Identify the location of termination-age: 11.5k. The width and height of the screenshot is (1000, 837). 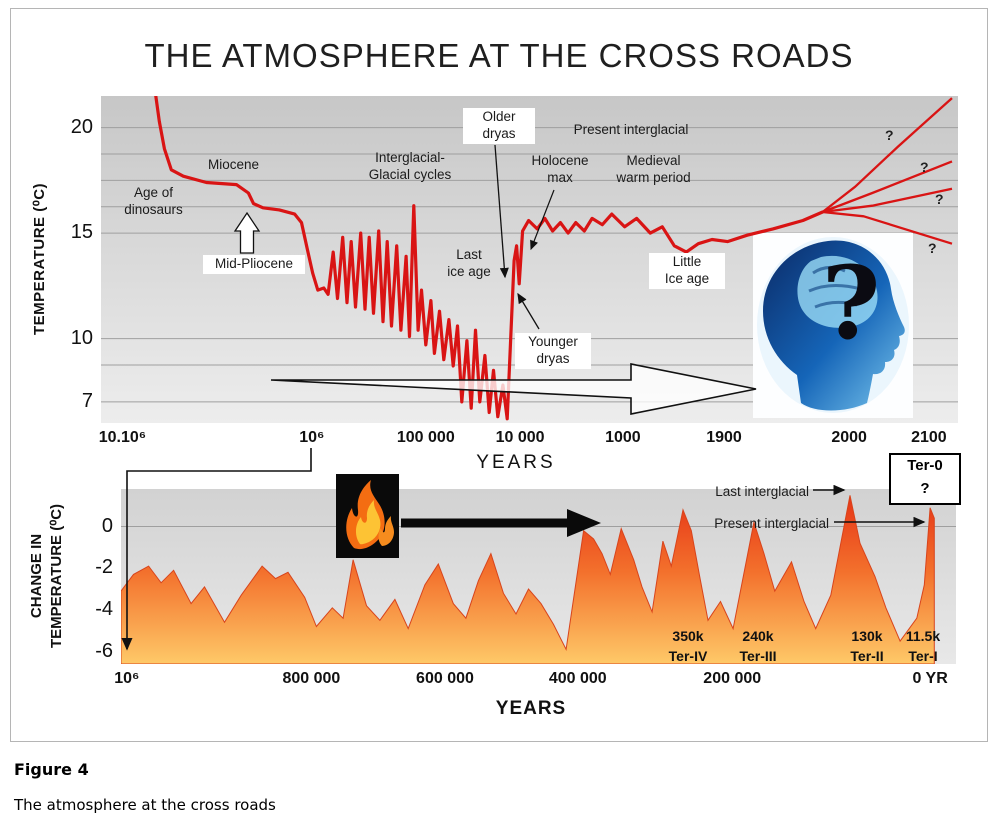
(923, 636).